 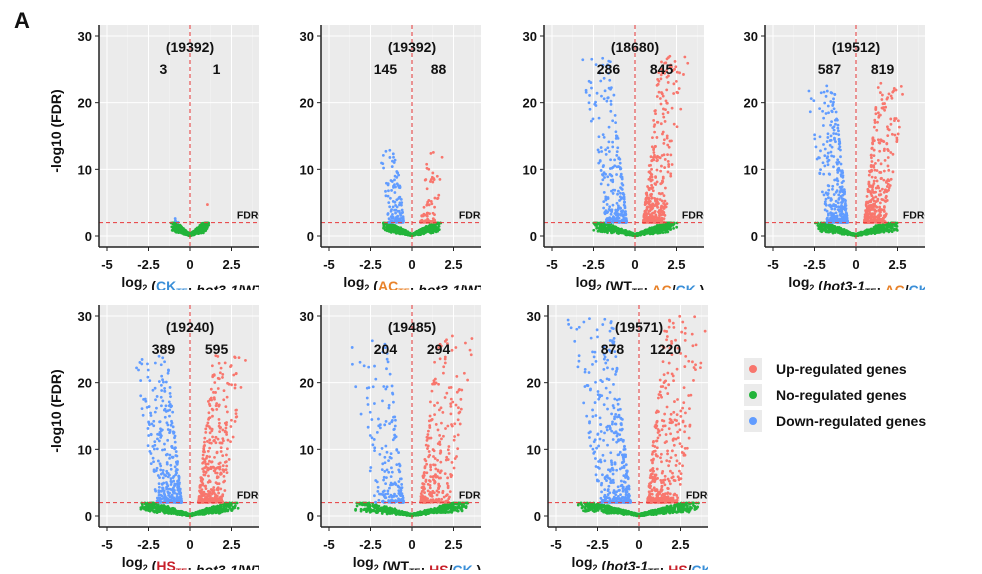 I want to click on y-tick-label: 0, so click(x=88, y=236).